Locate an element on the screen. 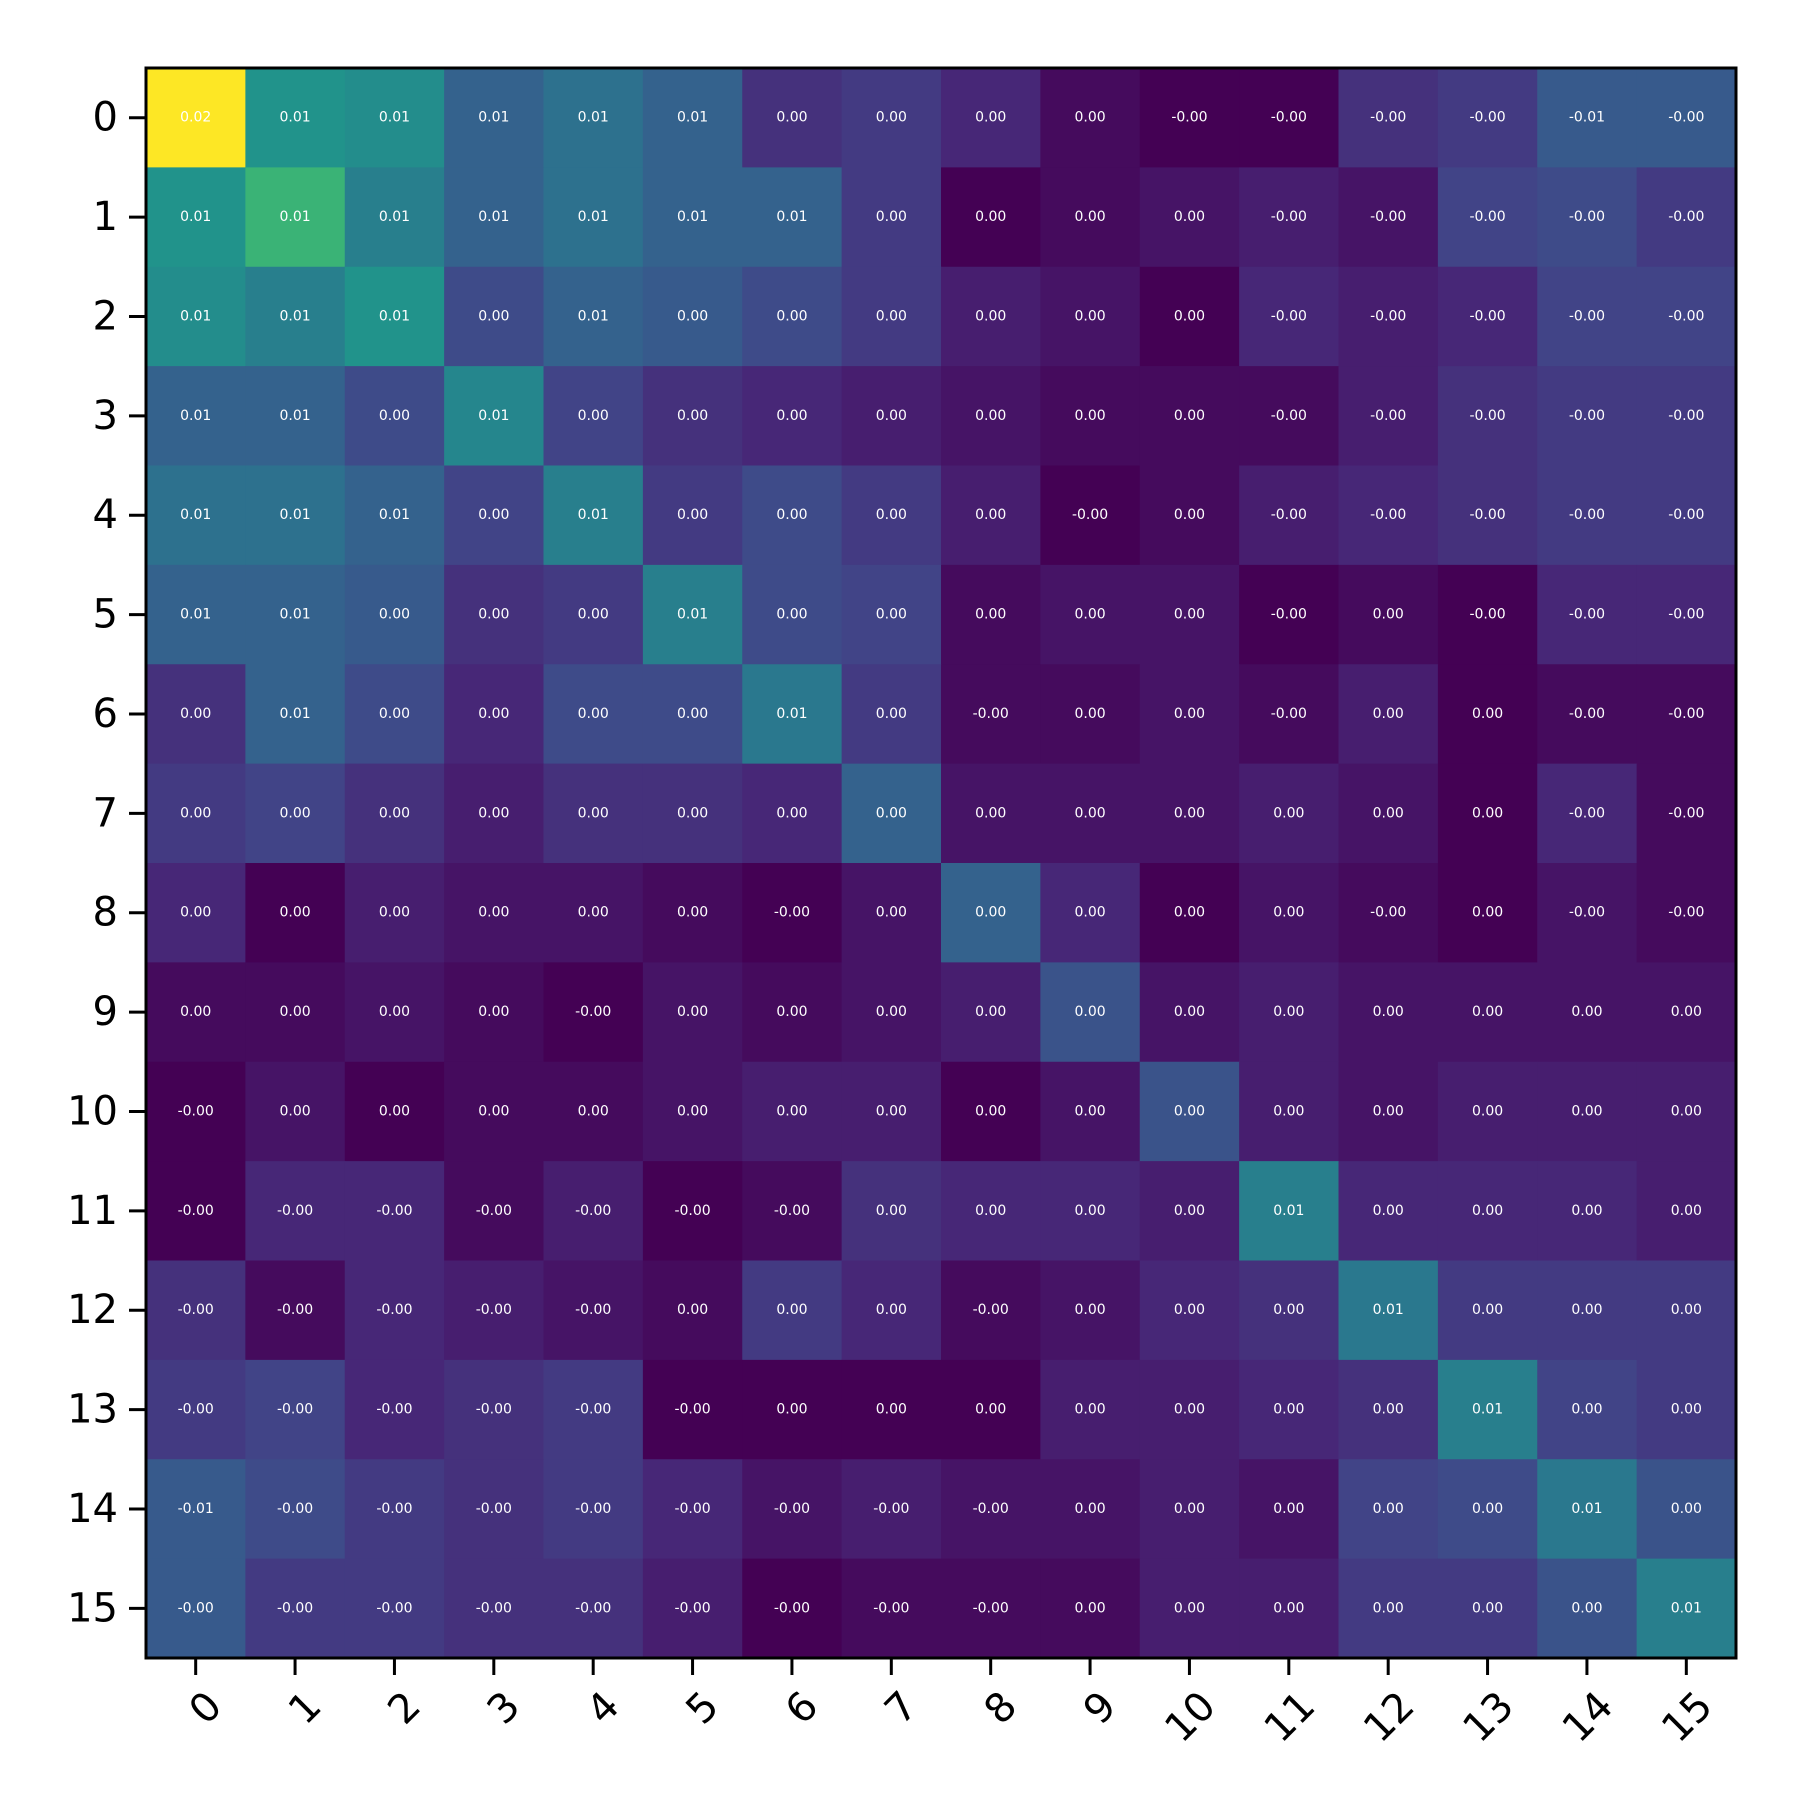 The width and height of the screenshot is (1800, 1800). cell-value-label-9-8: 0.00 is located at coordinates (990, 1012).